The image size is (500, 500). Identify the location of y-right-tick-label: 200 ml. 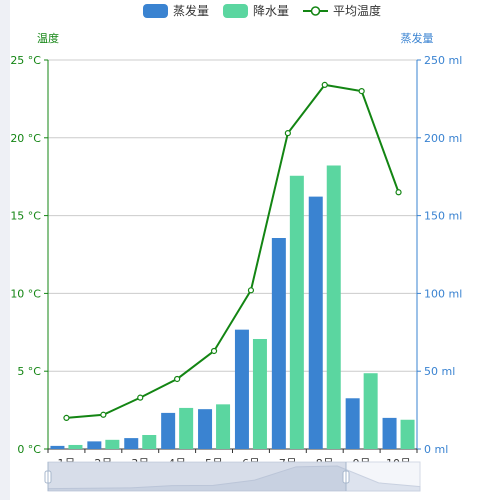
(443, 138).